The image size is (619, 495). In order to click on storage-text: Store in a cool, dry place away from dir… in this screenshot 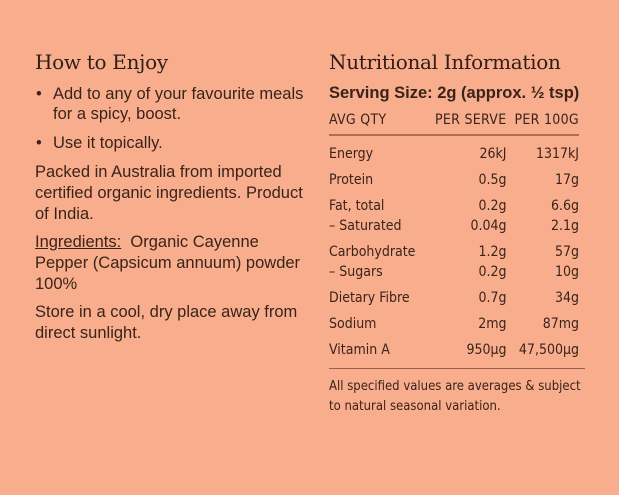, I will do `click(166, 322)`.